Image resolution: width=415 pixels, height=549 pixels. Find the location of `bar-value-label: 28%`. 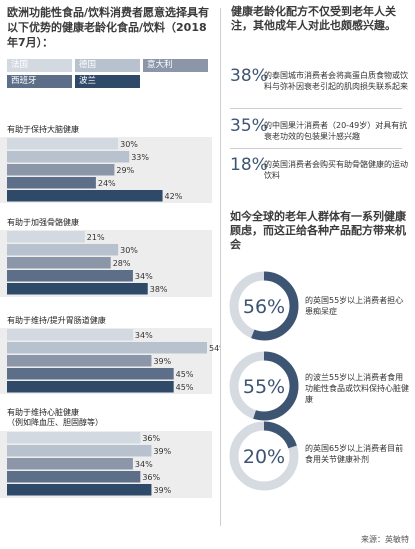

bar-value-label: 28% is located at coordinates (122, 263).